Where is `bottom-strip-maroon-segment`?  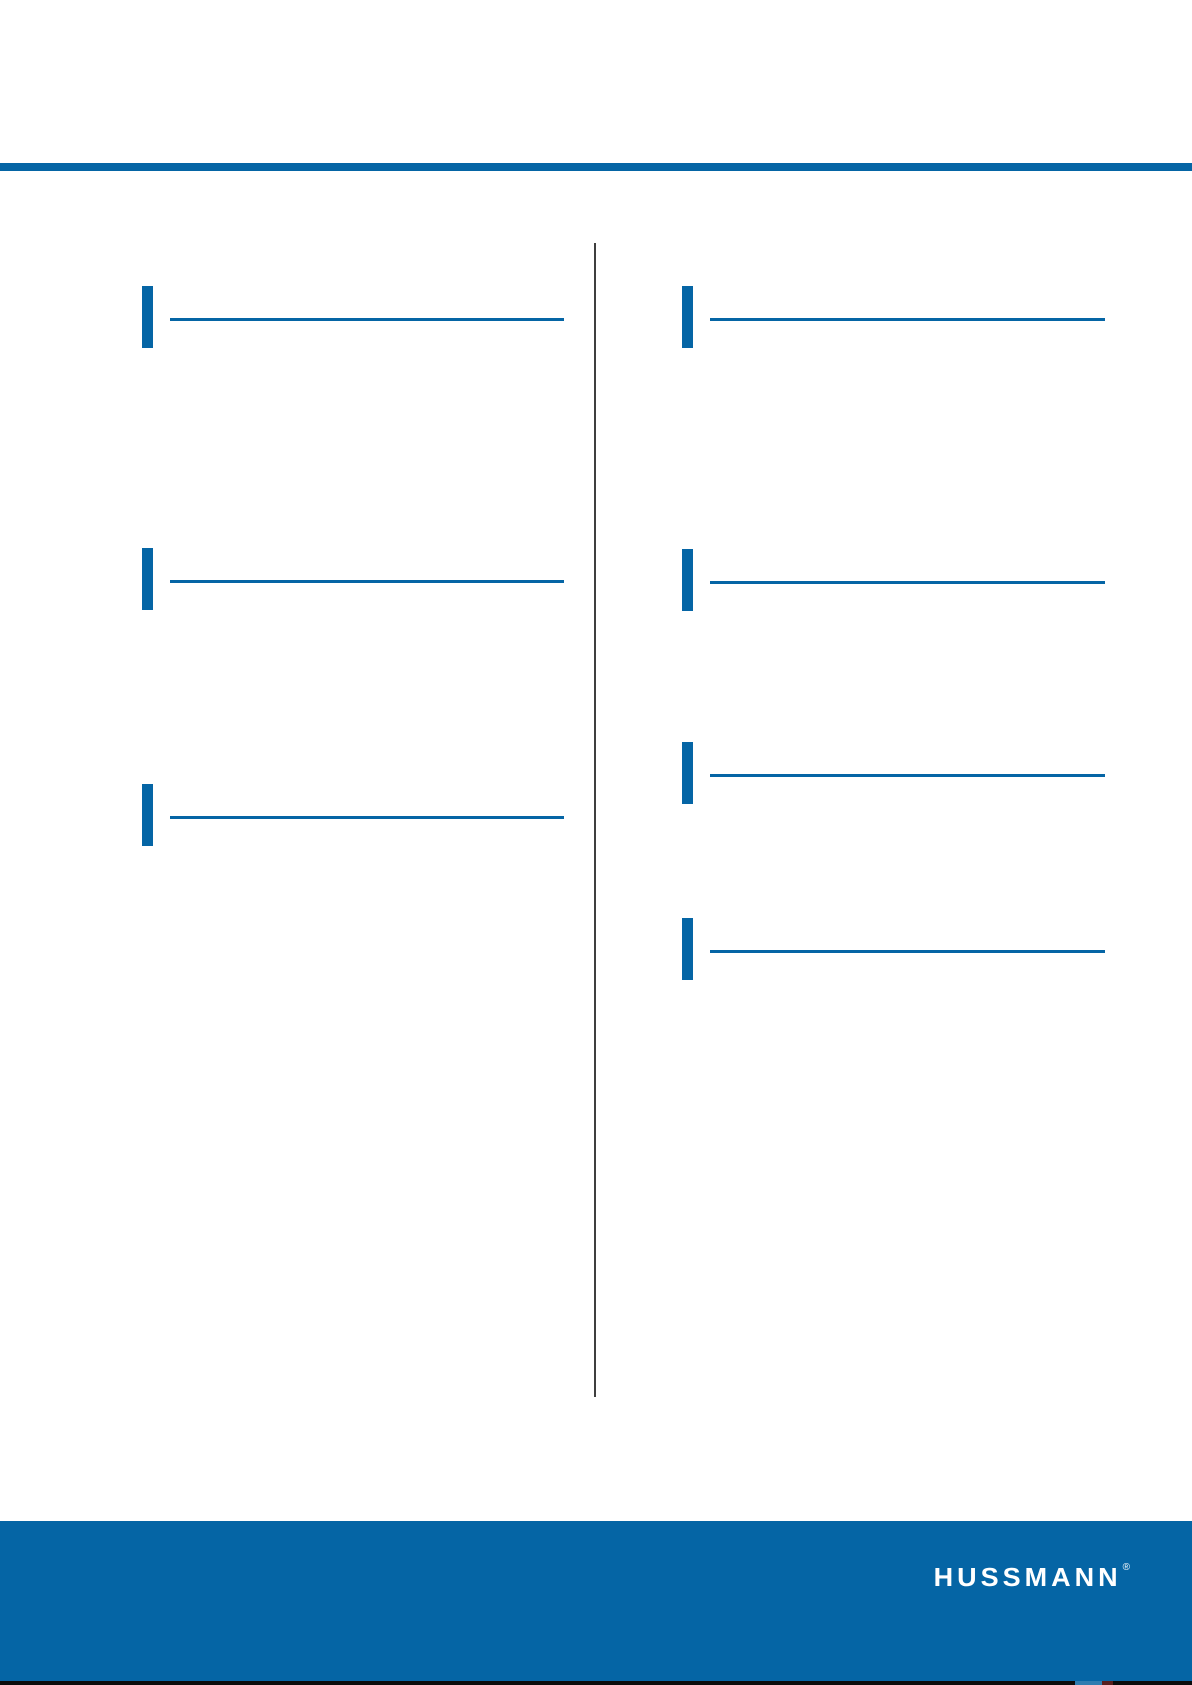
bottom-strip-maroon-segment is located at coordinates (1107, 1683).